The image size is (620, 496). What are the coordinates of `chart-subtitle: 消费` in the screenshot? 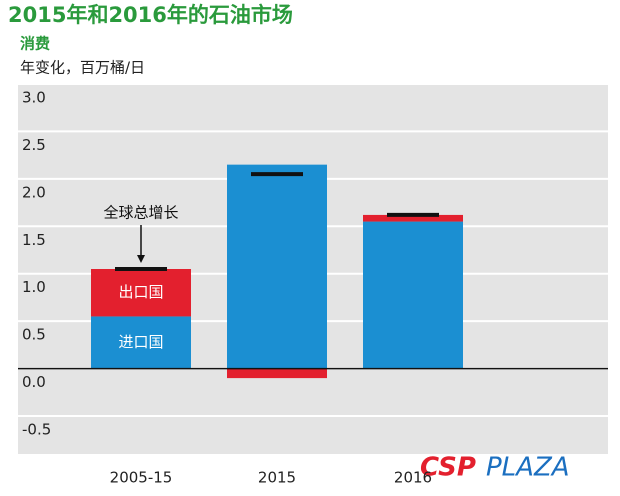 It's located at (35, 44).